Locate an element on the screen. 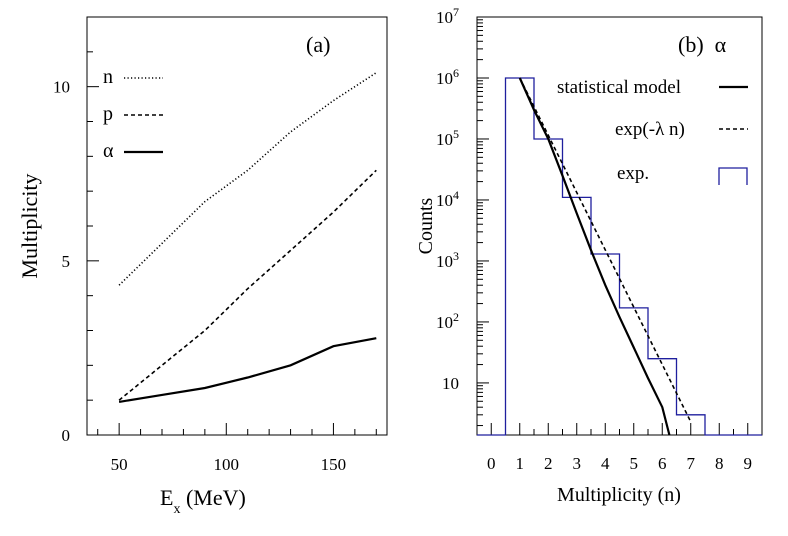 This screenshot has height=536, width=788. x-tick-label: 4 is located at coordinates (605, 463).